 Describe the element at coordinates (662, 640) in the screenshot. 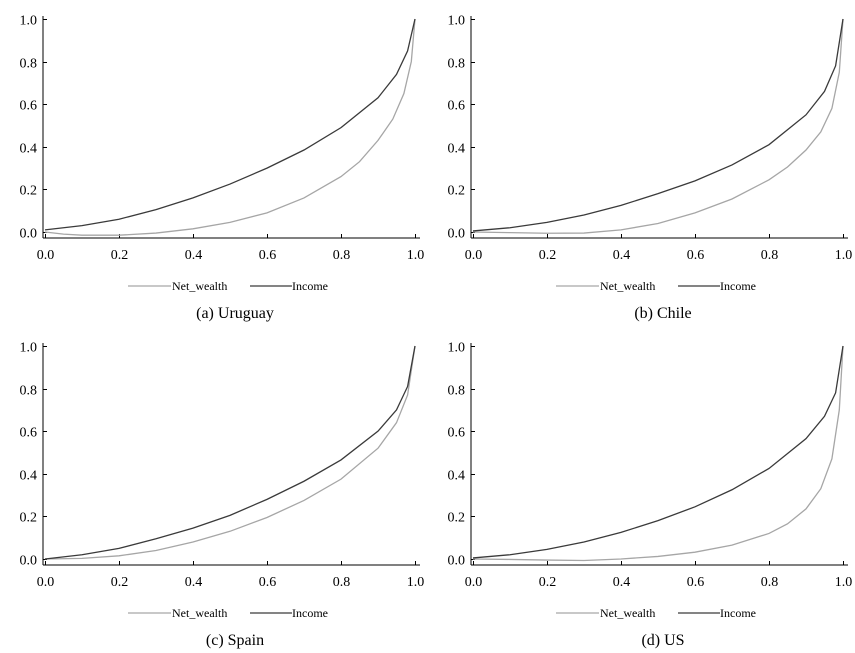

I see `panel-caption: (d) US` at that location.